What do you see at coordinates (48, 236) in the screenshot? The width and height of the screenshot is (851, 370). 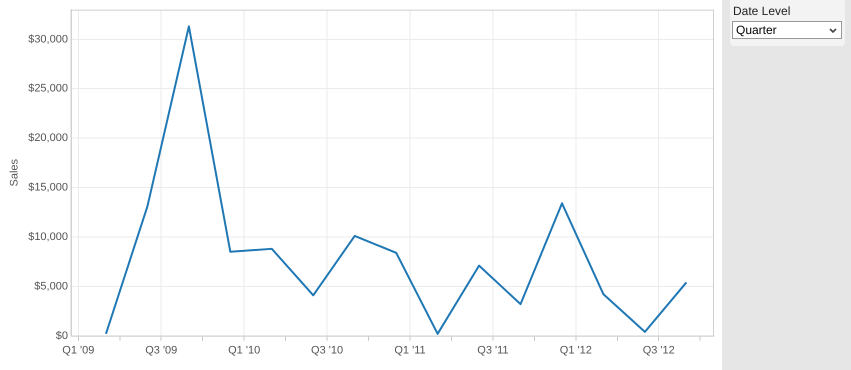 I see `y-tick-label: $10,000` at bounding box center [48, 236].